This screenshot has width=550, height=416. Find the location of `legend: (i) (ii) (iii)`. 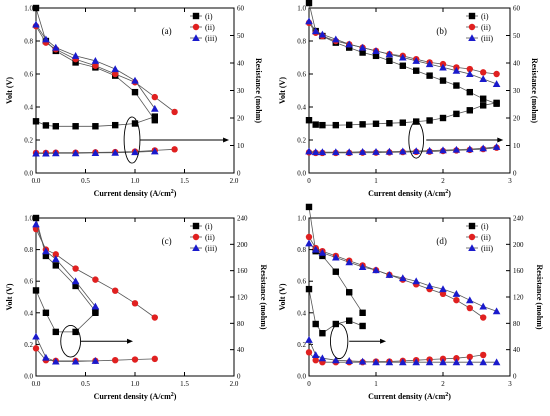

legend: (i) (ii) (iii) is located at coordinates (479, 237).